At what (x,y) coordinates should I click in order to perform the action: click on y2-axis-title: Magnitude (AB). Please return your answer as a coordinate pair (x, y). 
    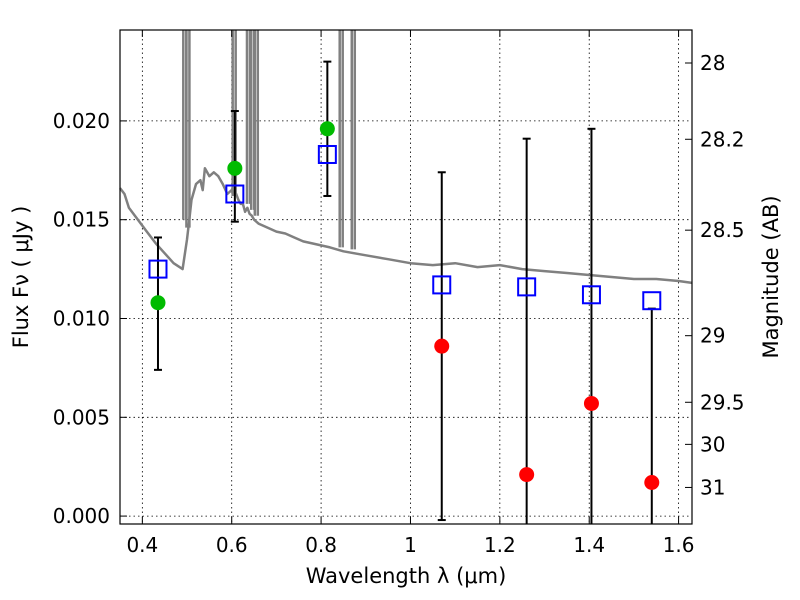
    Looking at the image, I should click on (771, 276).